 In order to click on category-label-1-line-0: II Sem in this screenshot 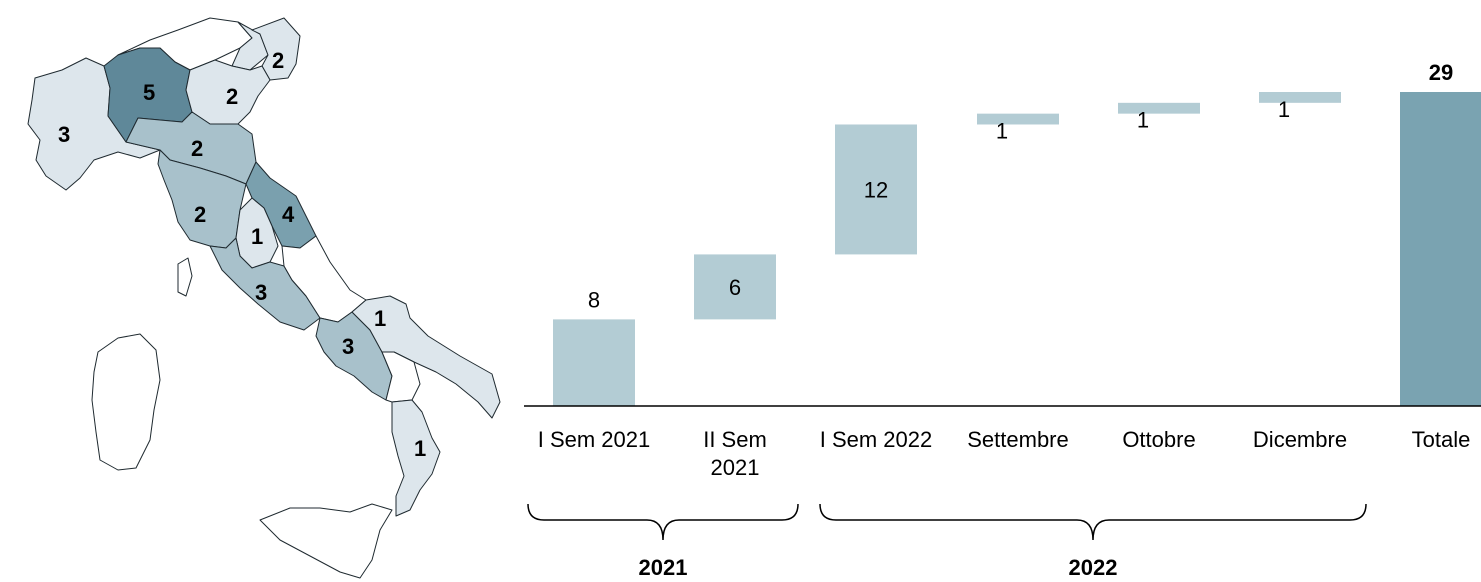, I will do `click(735, 439)`.